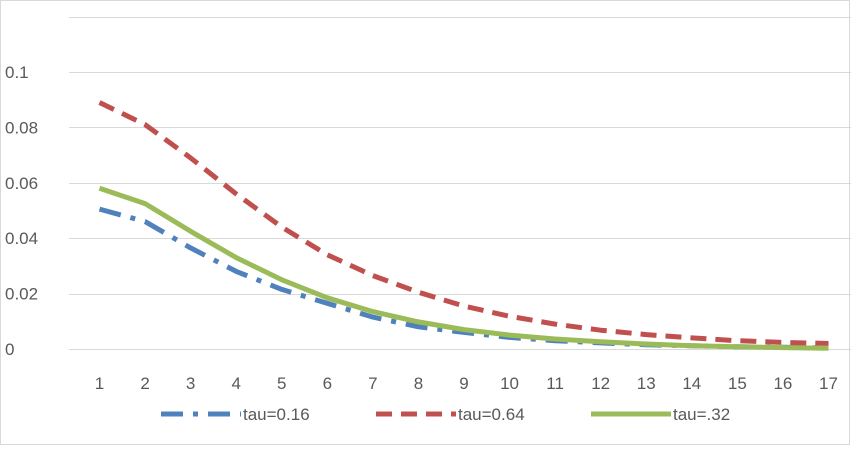 Image resolution: width=851 pixels, height=451 pixels. Describe the element at coordinates (372, 383) in the screenshot. I see `x-tick-label: 7` at that location.